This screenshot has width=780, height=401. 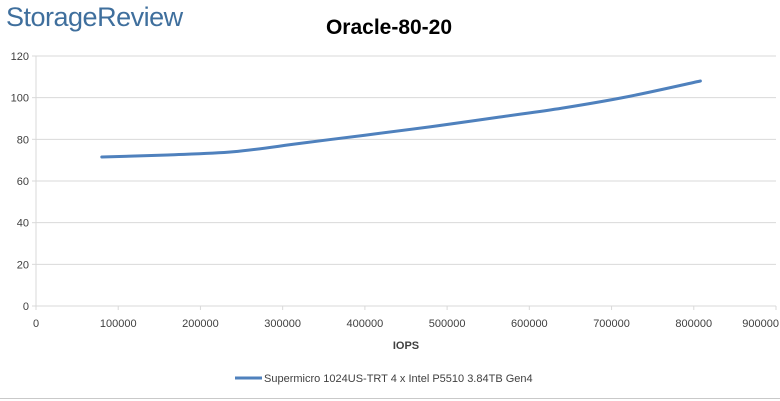 What do you see at coordinates (23, 182) in the screenshot?
I see `y-tick-label: 60` at bounding box center [23, 182].